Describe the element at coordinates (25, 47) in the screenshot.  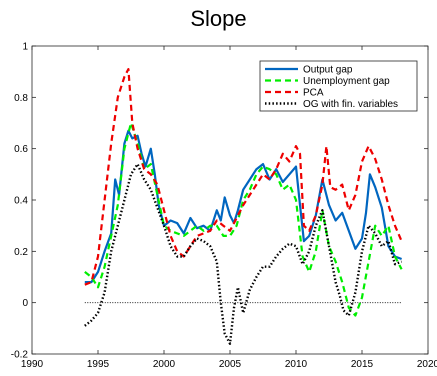
I see `y-tick-label: 1` at that location.